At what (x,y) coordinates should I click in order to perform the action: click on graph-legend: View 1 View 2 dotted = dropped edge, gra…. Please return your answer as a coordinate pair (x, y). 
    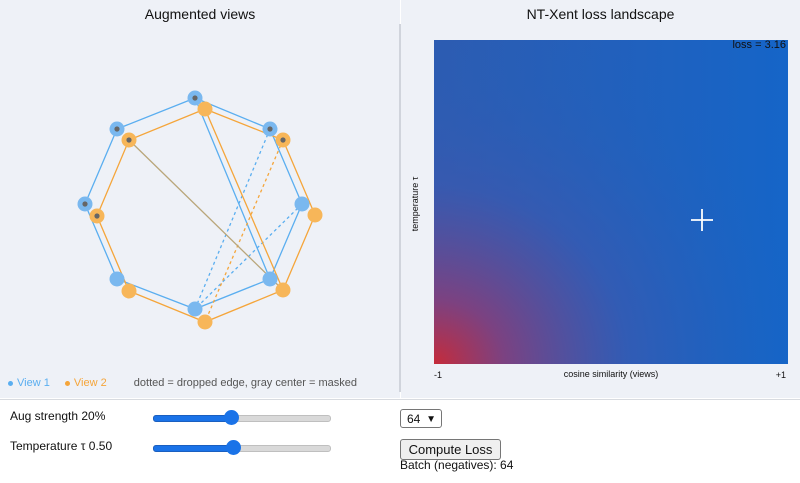
    Looking at the image, I should click on (182, 383).